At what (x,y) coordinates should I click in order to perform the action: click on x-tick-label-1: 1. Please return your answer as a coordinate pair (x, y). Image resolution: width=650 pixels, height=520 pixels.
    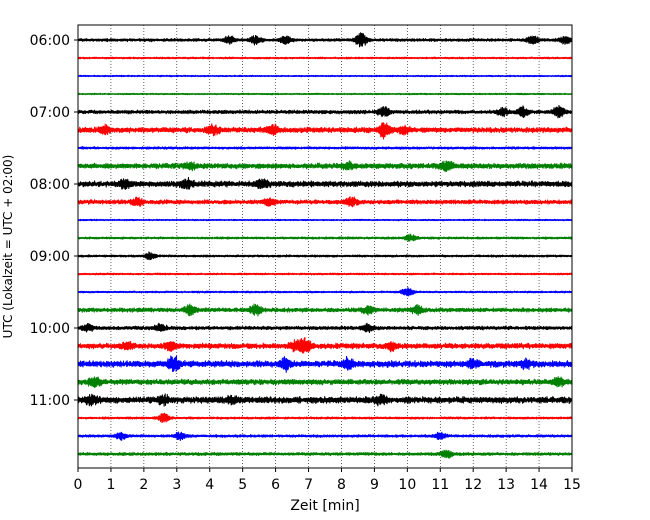
    Looking at the image, I should click on (110, 485).